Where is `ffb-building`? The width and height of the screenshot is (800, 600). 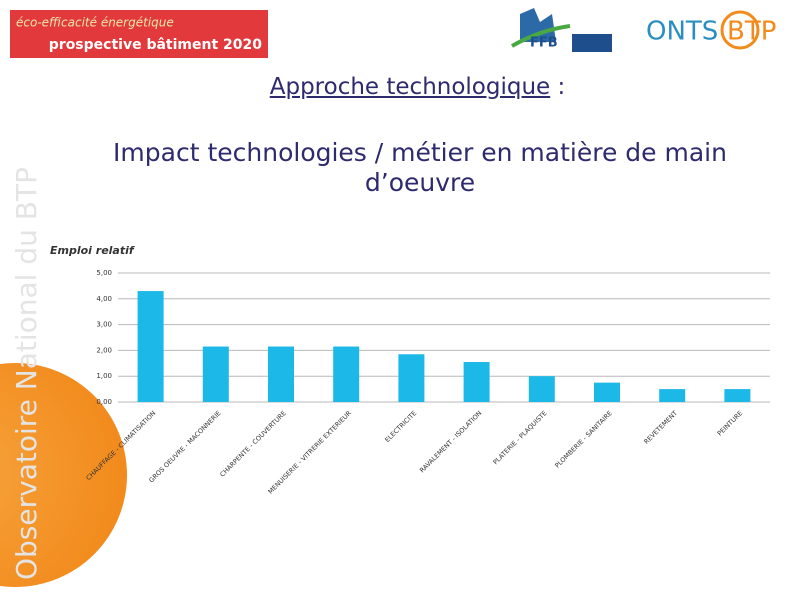 ffb-building is located at coordinates (538, 25).